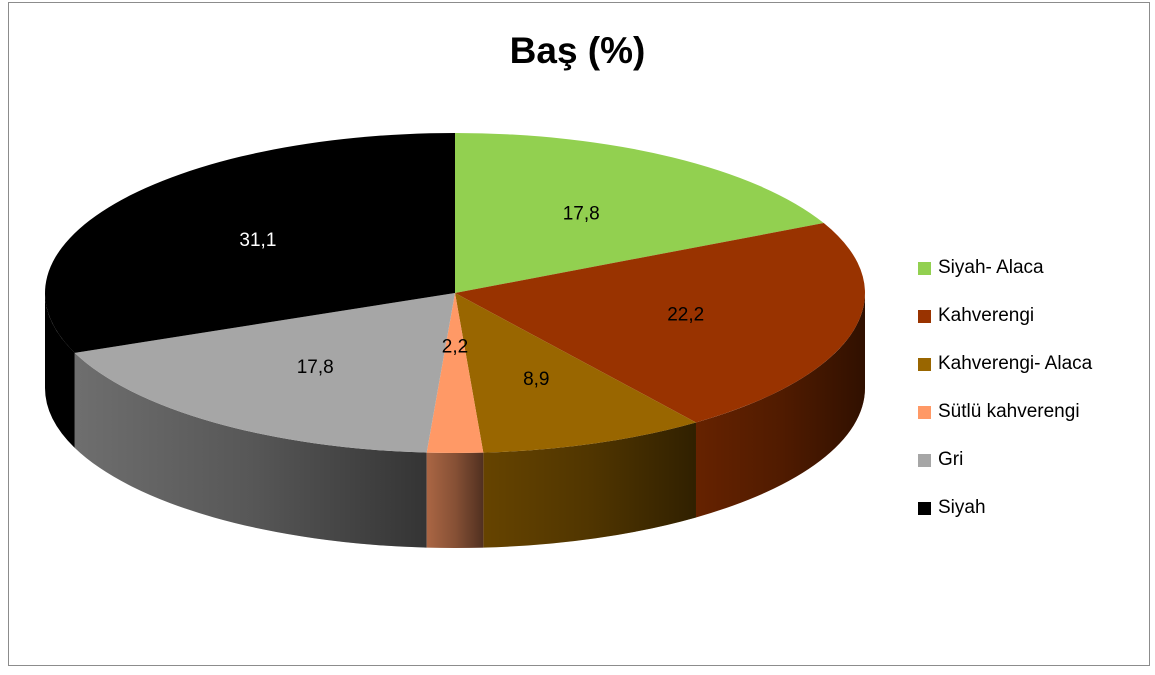 This screenshot has width=1155, height=675. Describe the element at coordinates (581, 213) in the screenshot. I see `data-label-0: 17,8` at that location.